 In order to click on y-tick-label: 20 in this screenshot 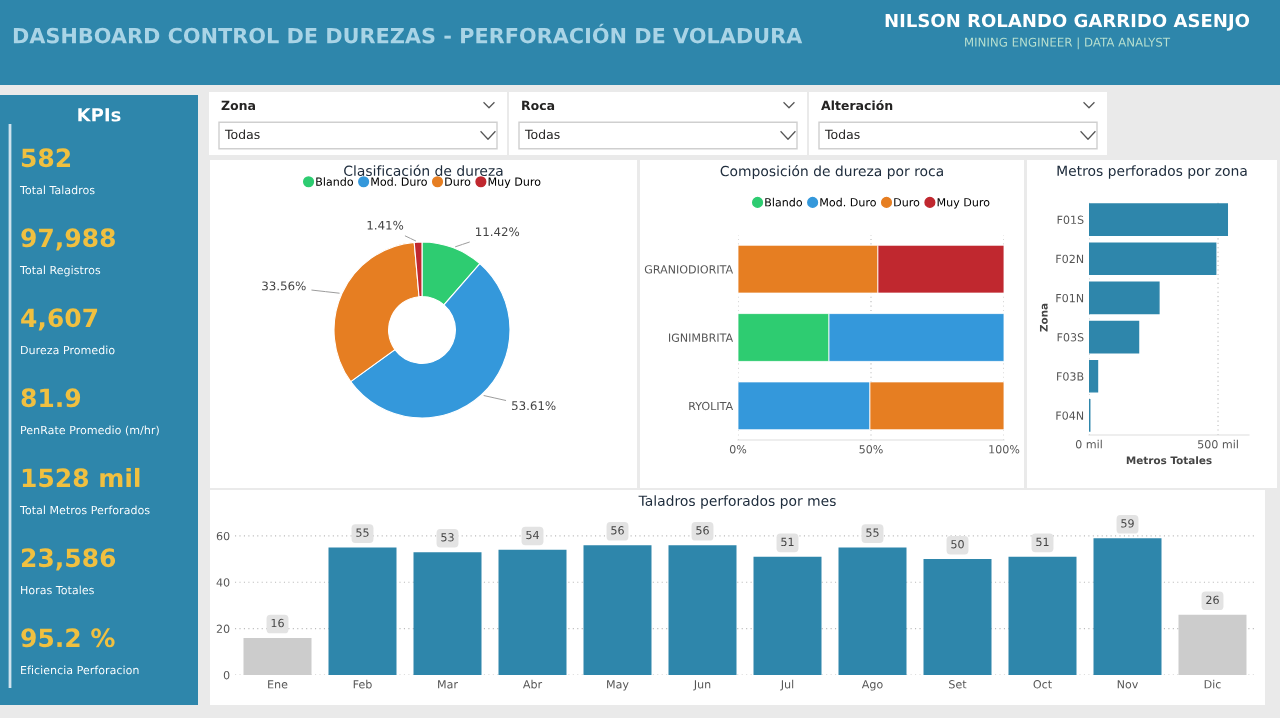, I will do `click(223, 629)`.